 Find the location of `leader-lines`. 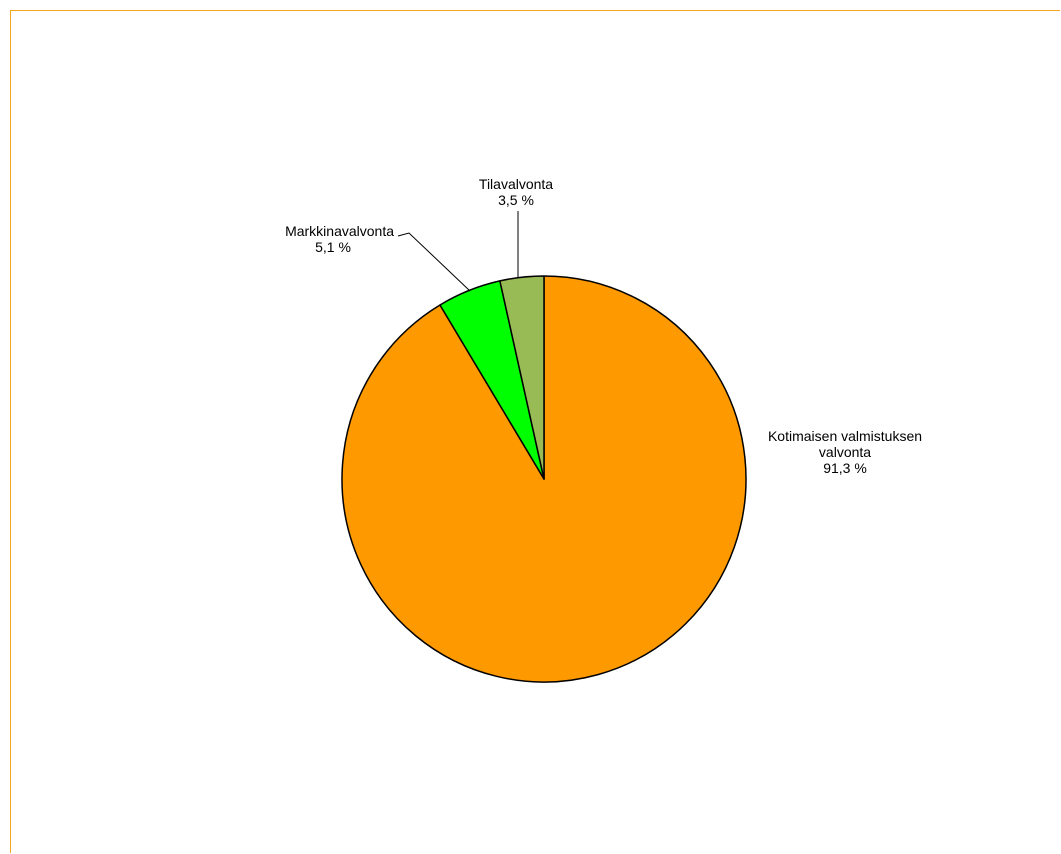

leader-lines is located at coordinates (458, 251).